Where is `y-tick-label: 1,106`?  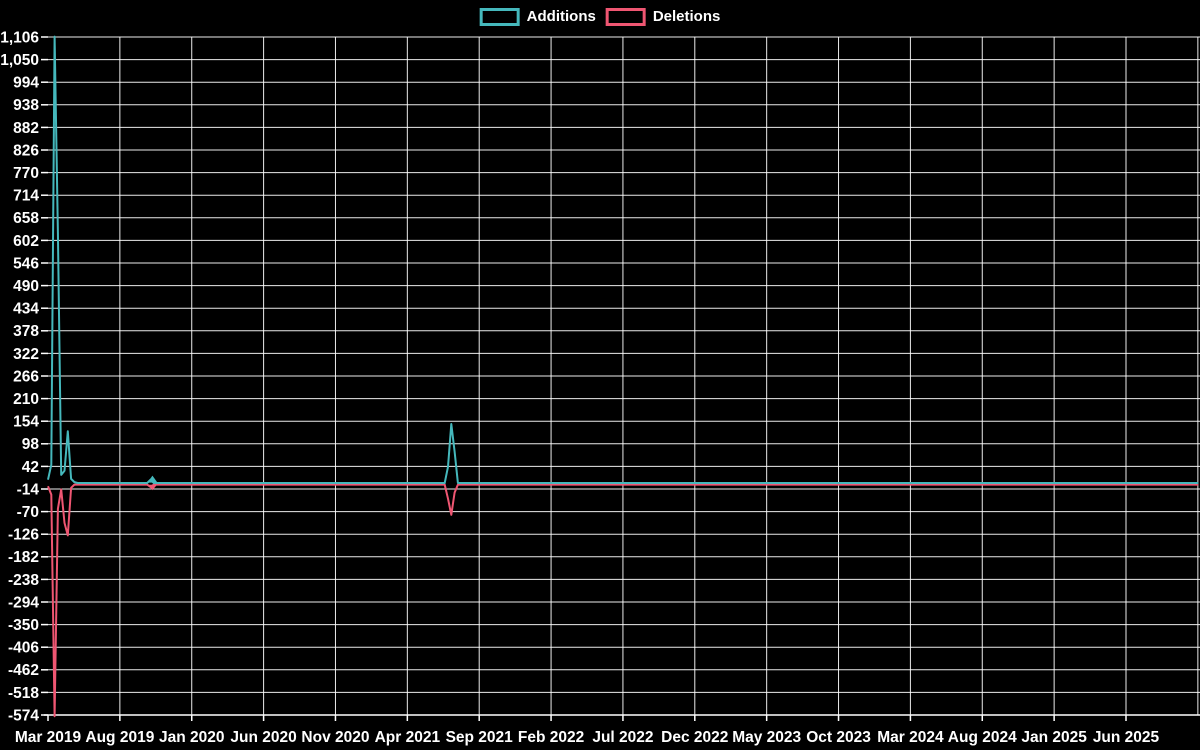 y-tick-label: 1,106 is located at coordinates (19, 37).